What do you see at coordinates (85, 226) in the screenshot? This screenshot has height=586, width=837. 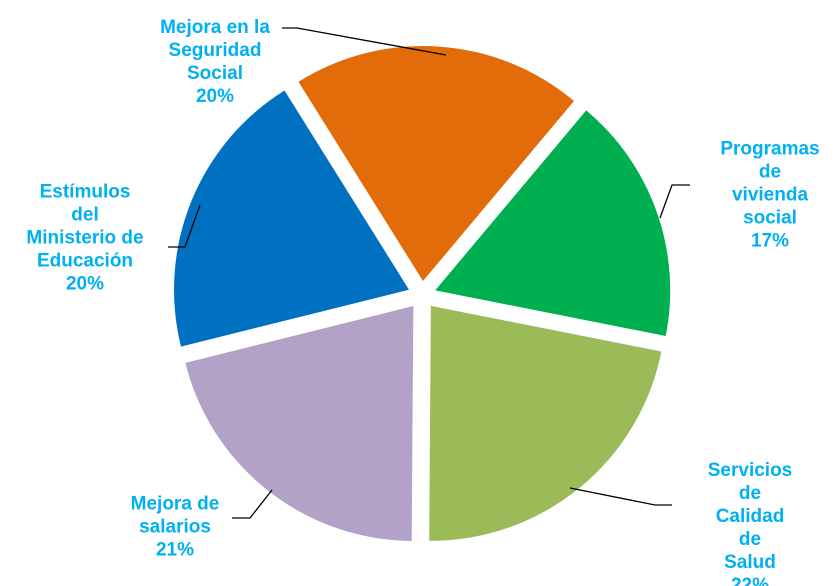 I see `category-label: Estímulos del Ministerio de Educación` at bounding box center [85, 226].